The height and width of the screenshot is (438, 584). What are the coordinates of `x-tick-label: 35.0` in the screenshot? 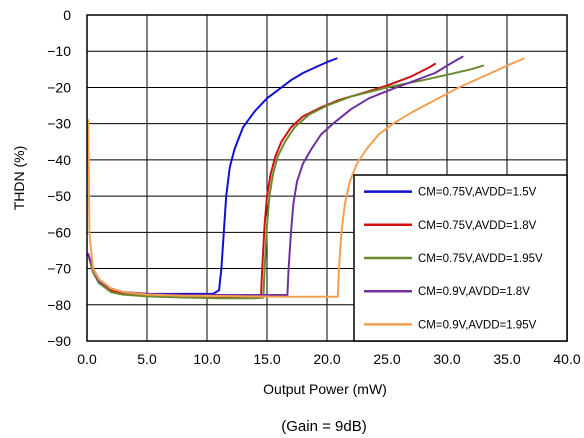 It's located at (506, 359).